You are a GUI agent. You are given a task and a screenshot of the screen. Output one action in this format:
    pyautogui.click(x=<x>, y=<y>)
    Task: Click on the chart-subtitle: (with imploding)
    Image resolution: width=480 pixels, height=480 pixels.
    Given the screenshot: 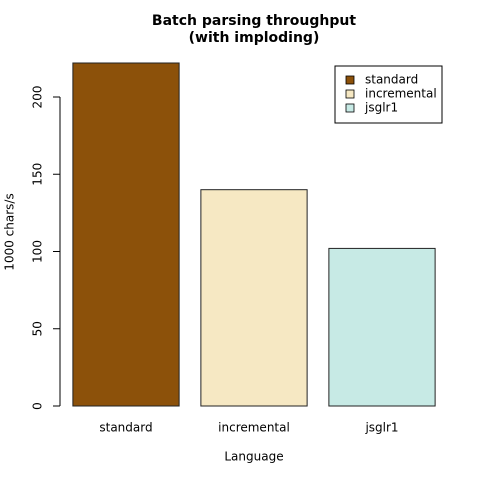 What is the action you would take?
    pyautogui.click(x=254, y=38)
    